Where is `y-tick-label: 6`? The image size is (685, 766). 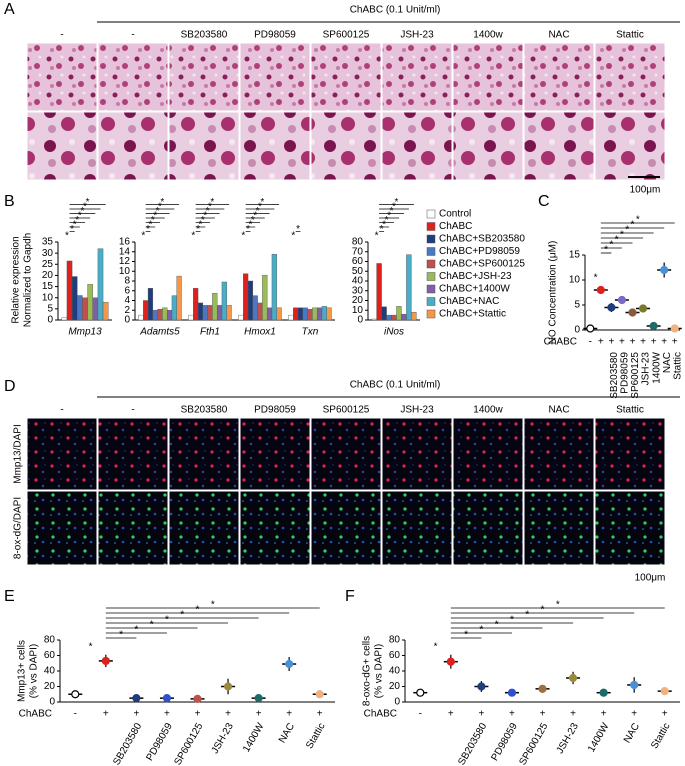 y-tick-label: 6 is located at coordinates (127, 290).